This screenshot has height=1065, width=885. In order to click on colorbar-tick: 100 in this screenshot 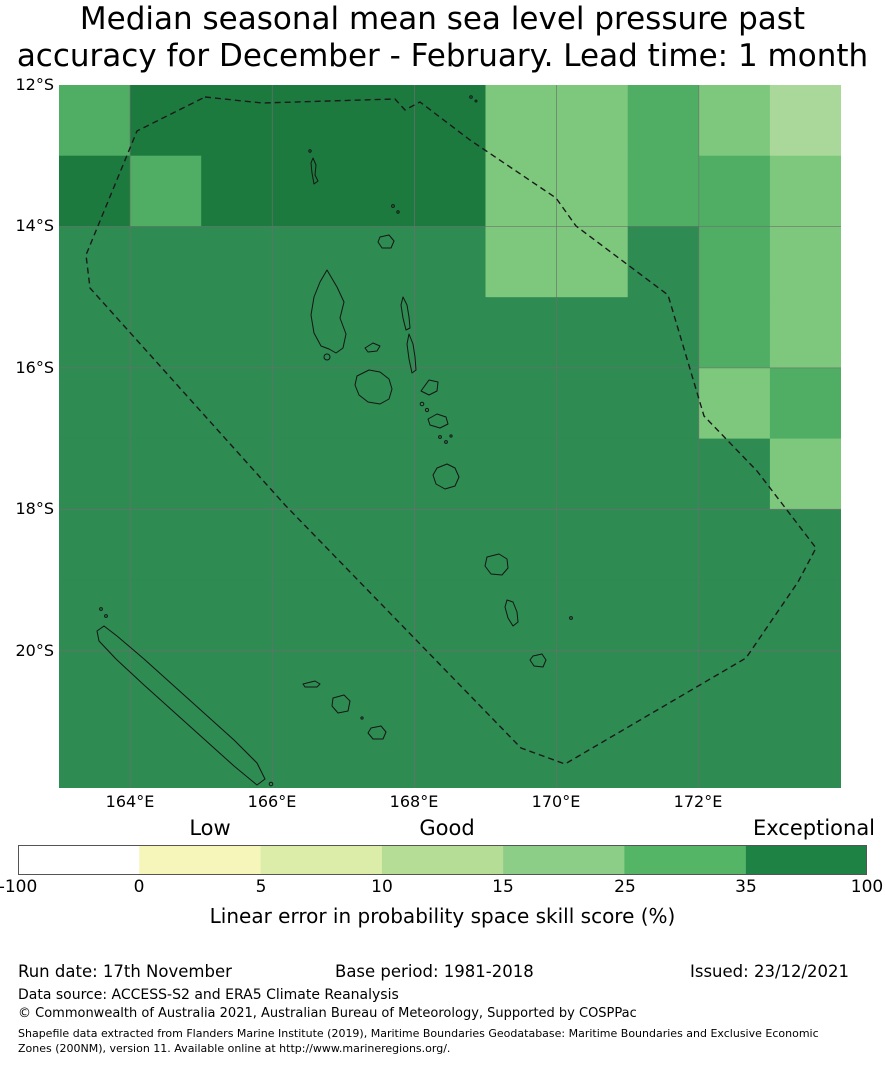, I will do `click(867, 887)`.